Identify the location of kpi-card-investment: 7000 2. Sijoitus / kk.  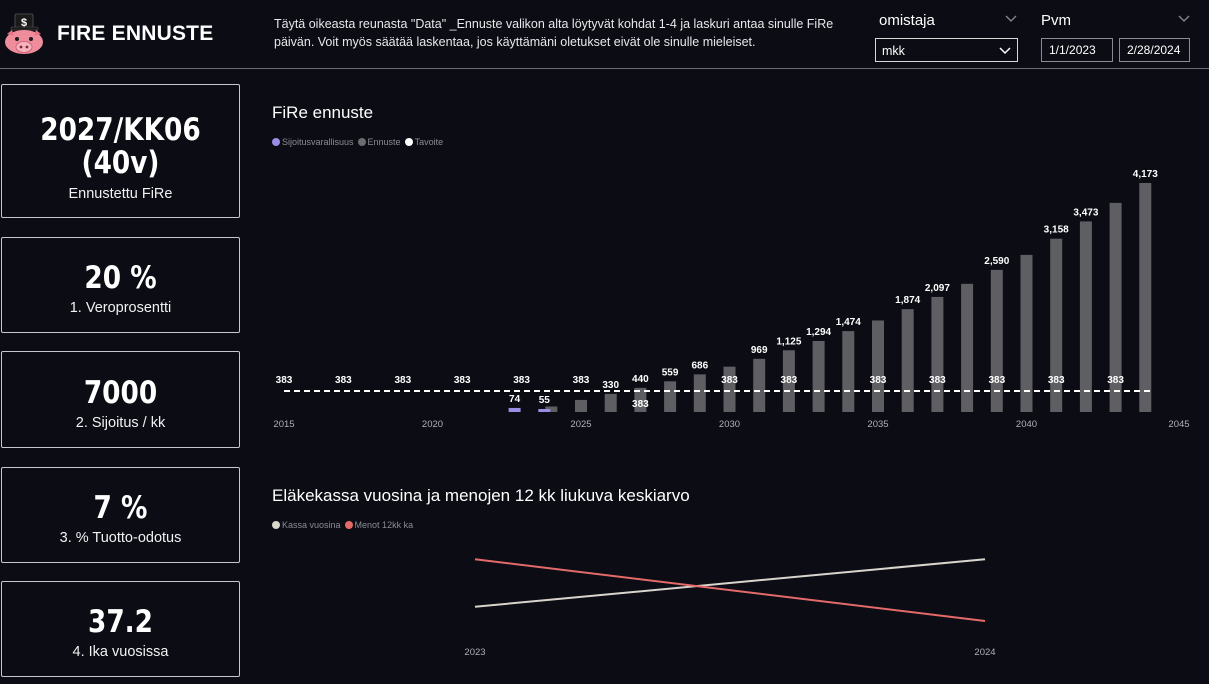
(120, 399).